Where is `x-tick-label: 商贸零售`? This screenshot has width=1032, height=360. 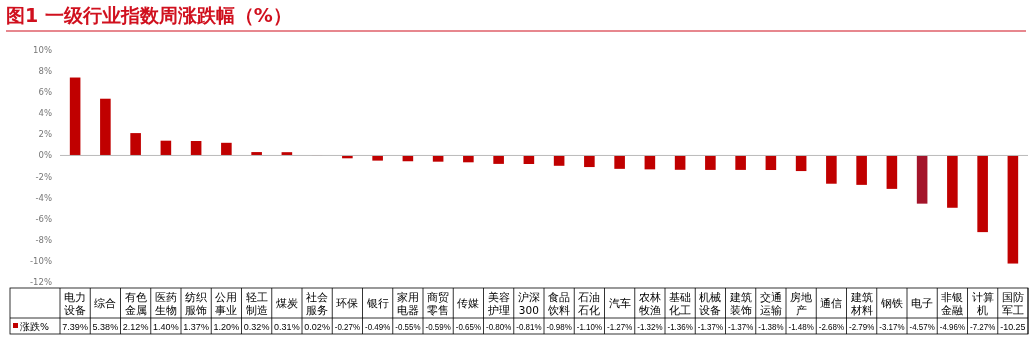
x-tick-label: 商贸零售 is located at coordinates (438, 303).